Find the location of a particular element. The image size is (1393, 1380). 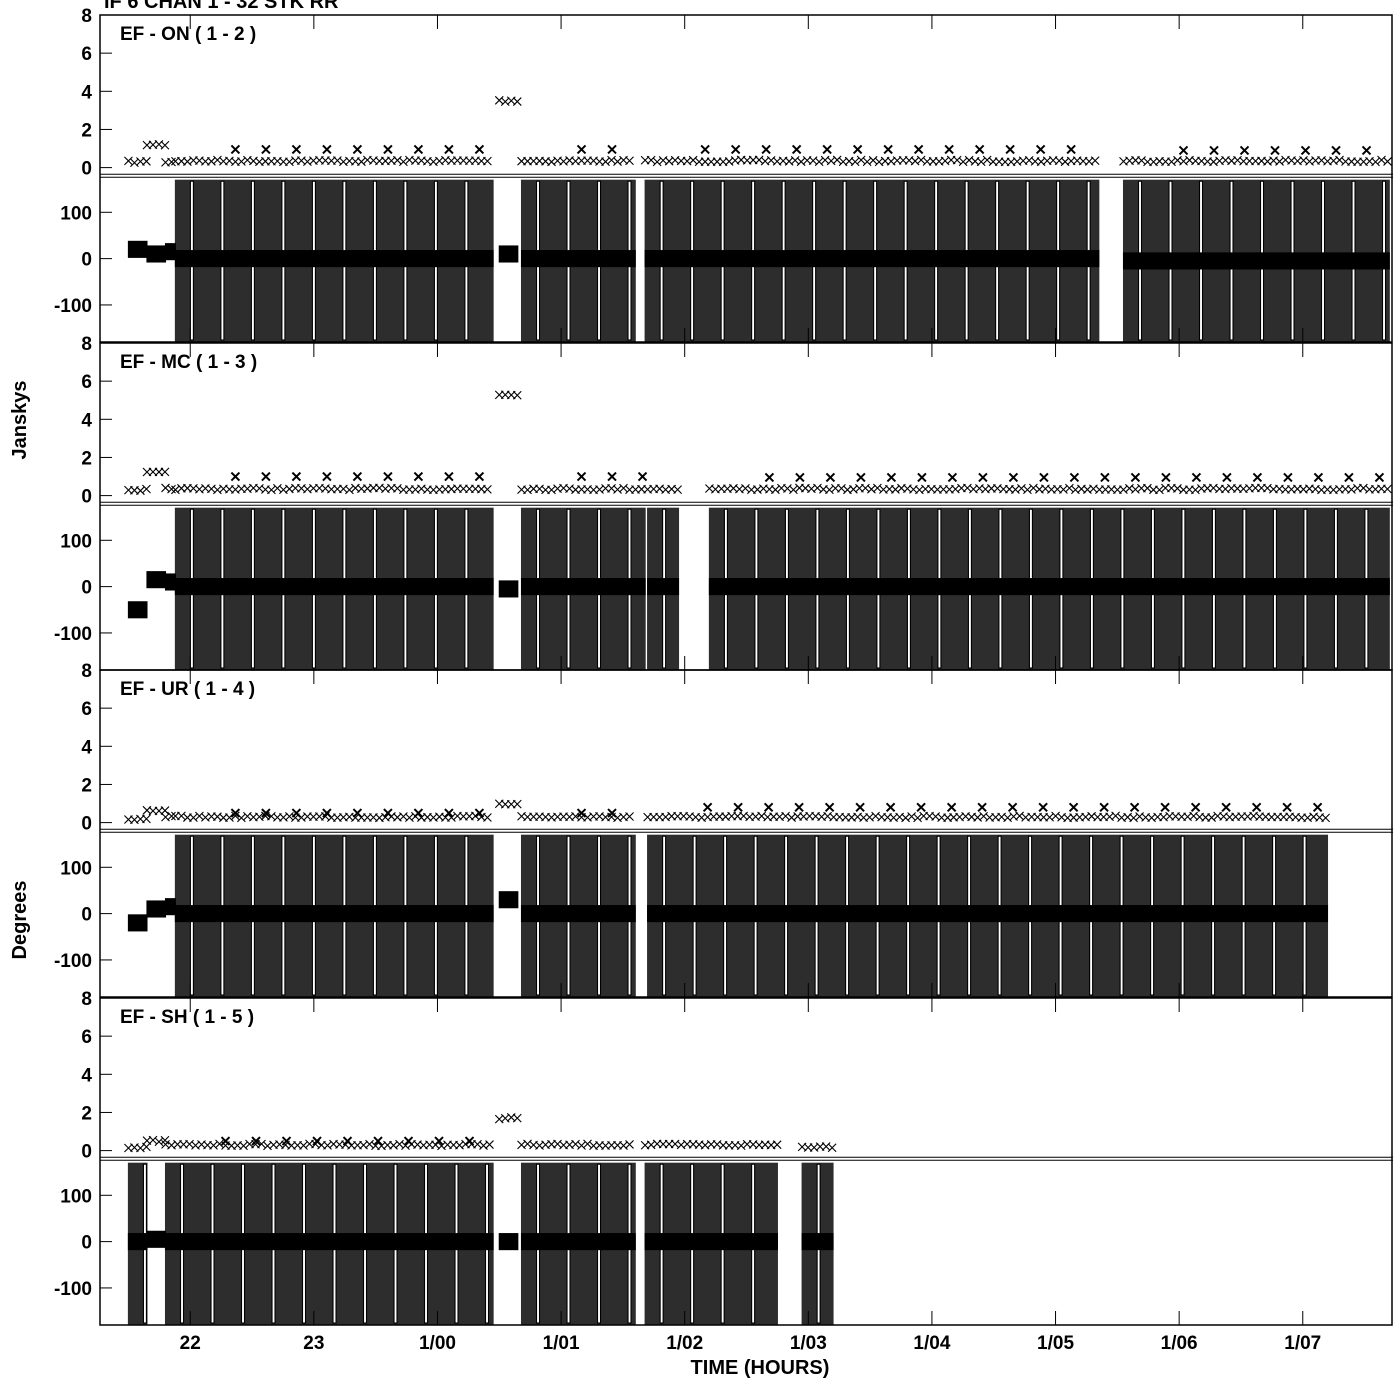

panel-title: EF - UR ( 1 - 4 ) is located at coordinates (187, 689).